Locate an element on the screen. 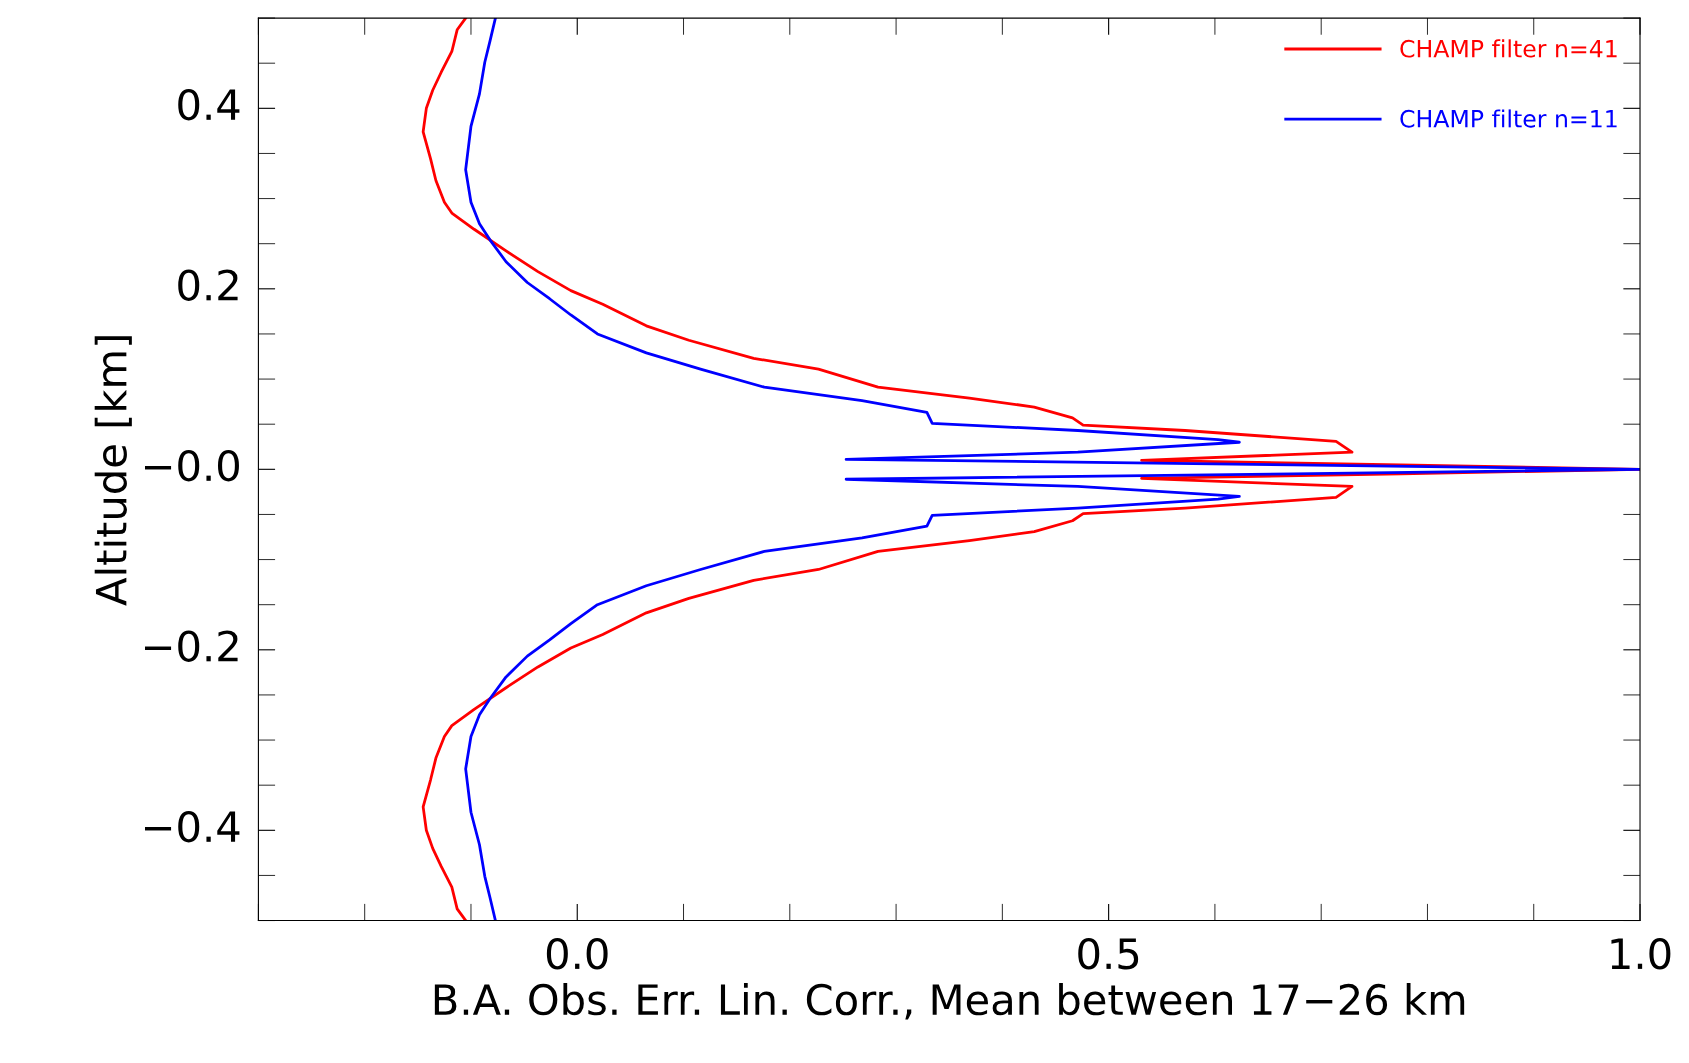 The width and height of the screenshot is (1689, 1063). y-tick-label: 0.4 is located at coordinates (209, 104).